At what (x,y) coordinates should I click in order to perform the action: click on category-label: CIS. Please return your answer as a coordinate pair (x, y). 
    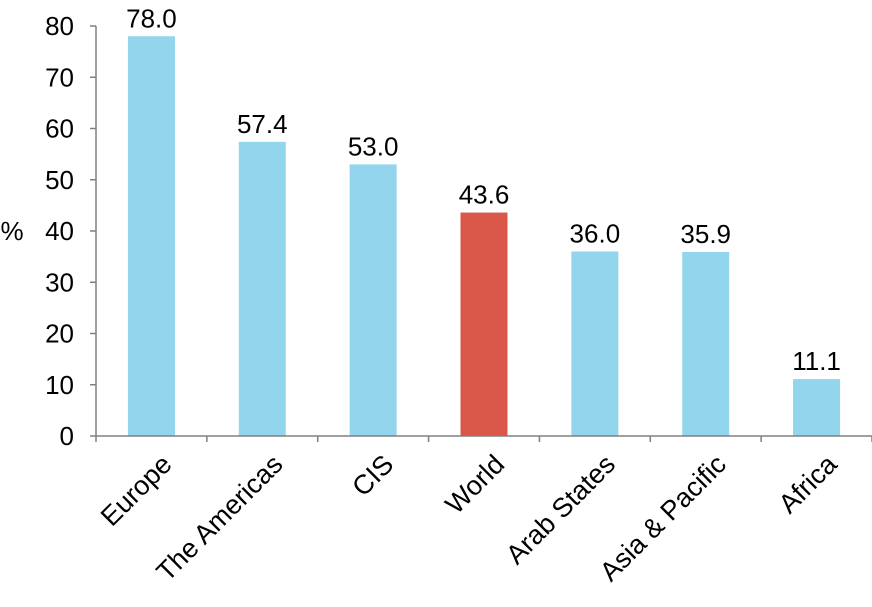
    Looking at the image, I should click on (372, 475).